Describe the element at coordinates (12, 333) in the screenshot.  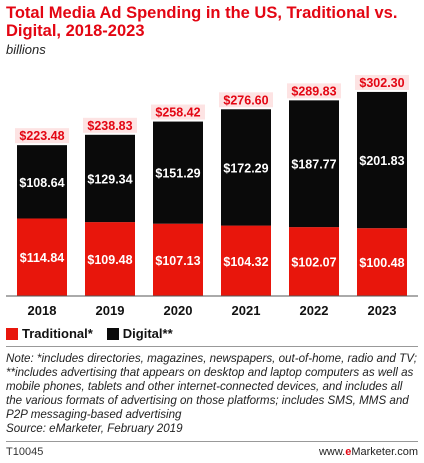
I see `legend-swatch-traditional` at that location.